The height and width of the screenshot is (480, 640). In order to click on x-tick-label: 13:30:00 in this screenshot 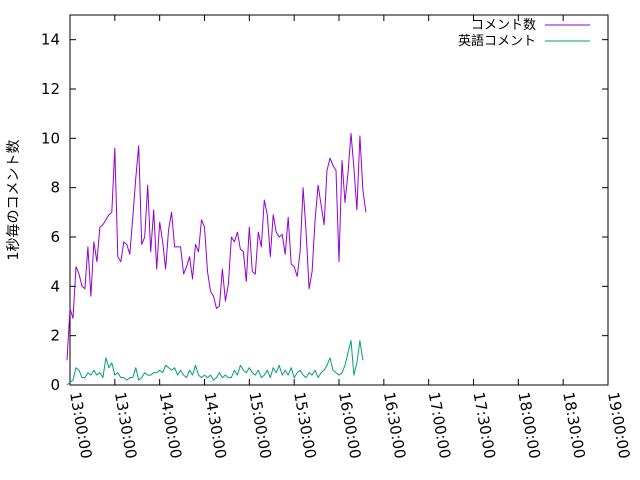, I will do `click(125, 425)`.